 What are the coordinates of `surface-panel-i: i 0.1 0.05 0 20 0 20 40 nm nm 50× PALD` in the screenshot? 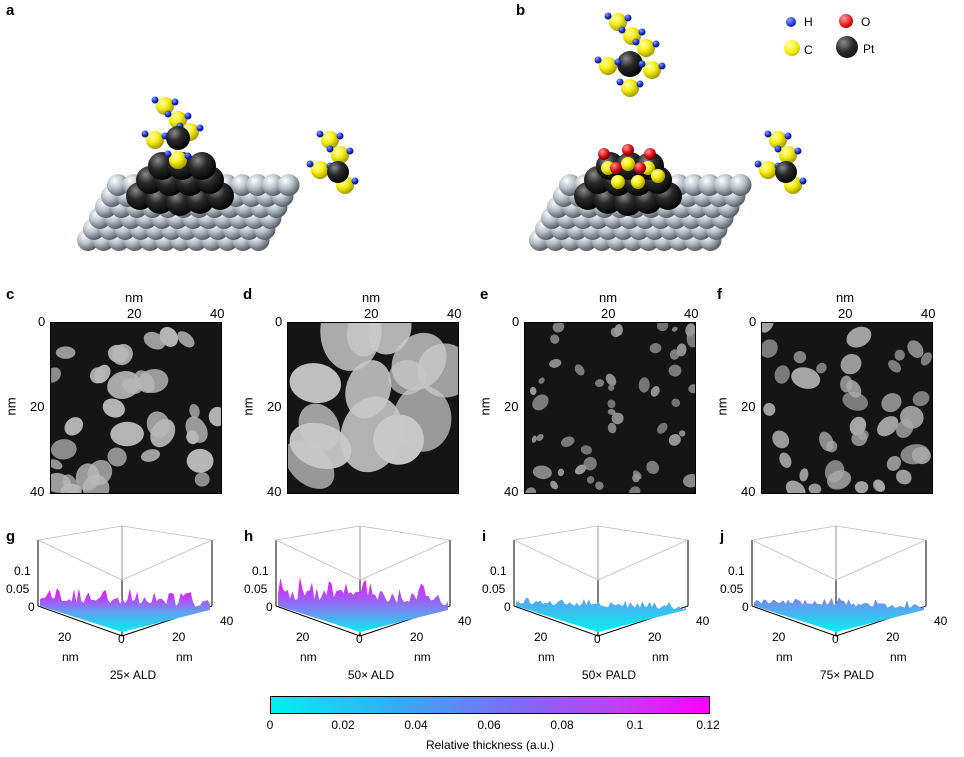 It's located at (600, 606).